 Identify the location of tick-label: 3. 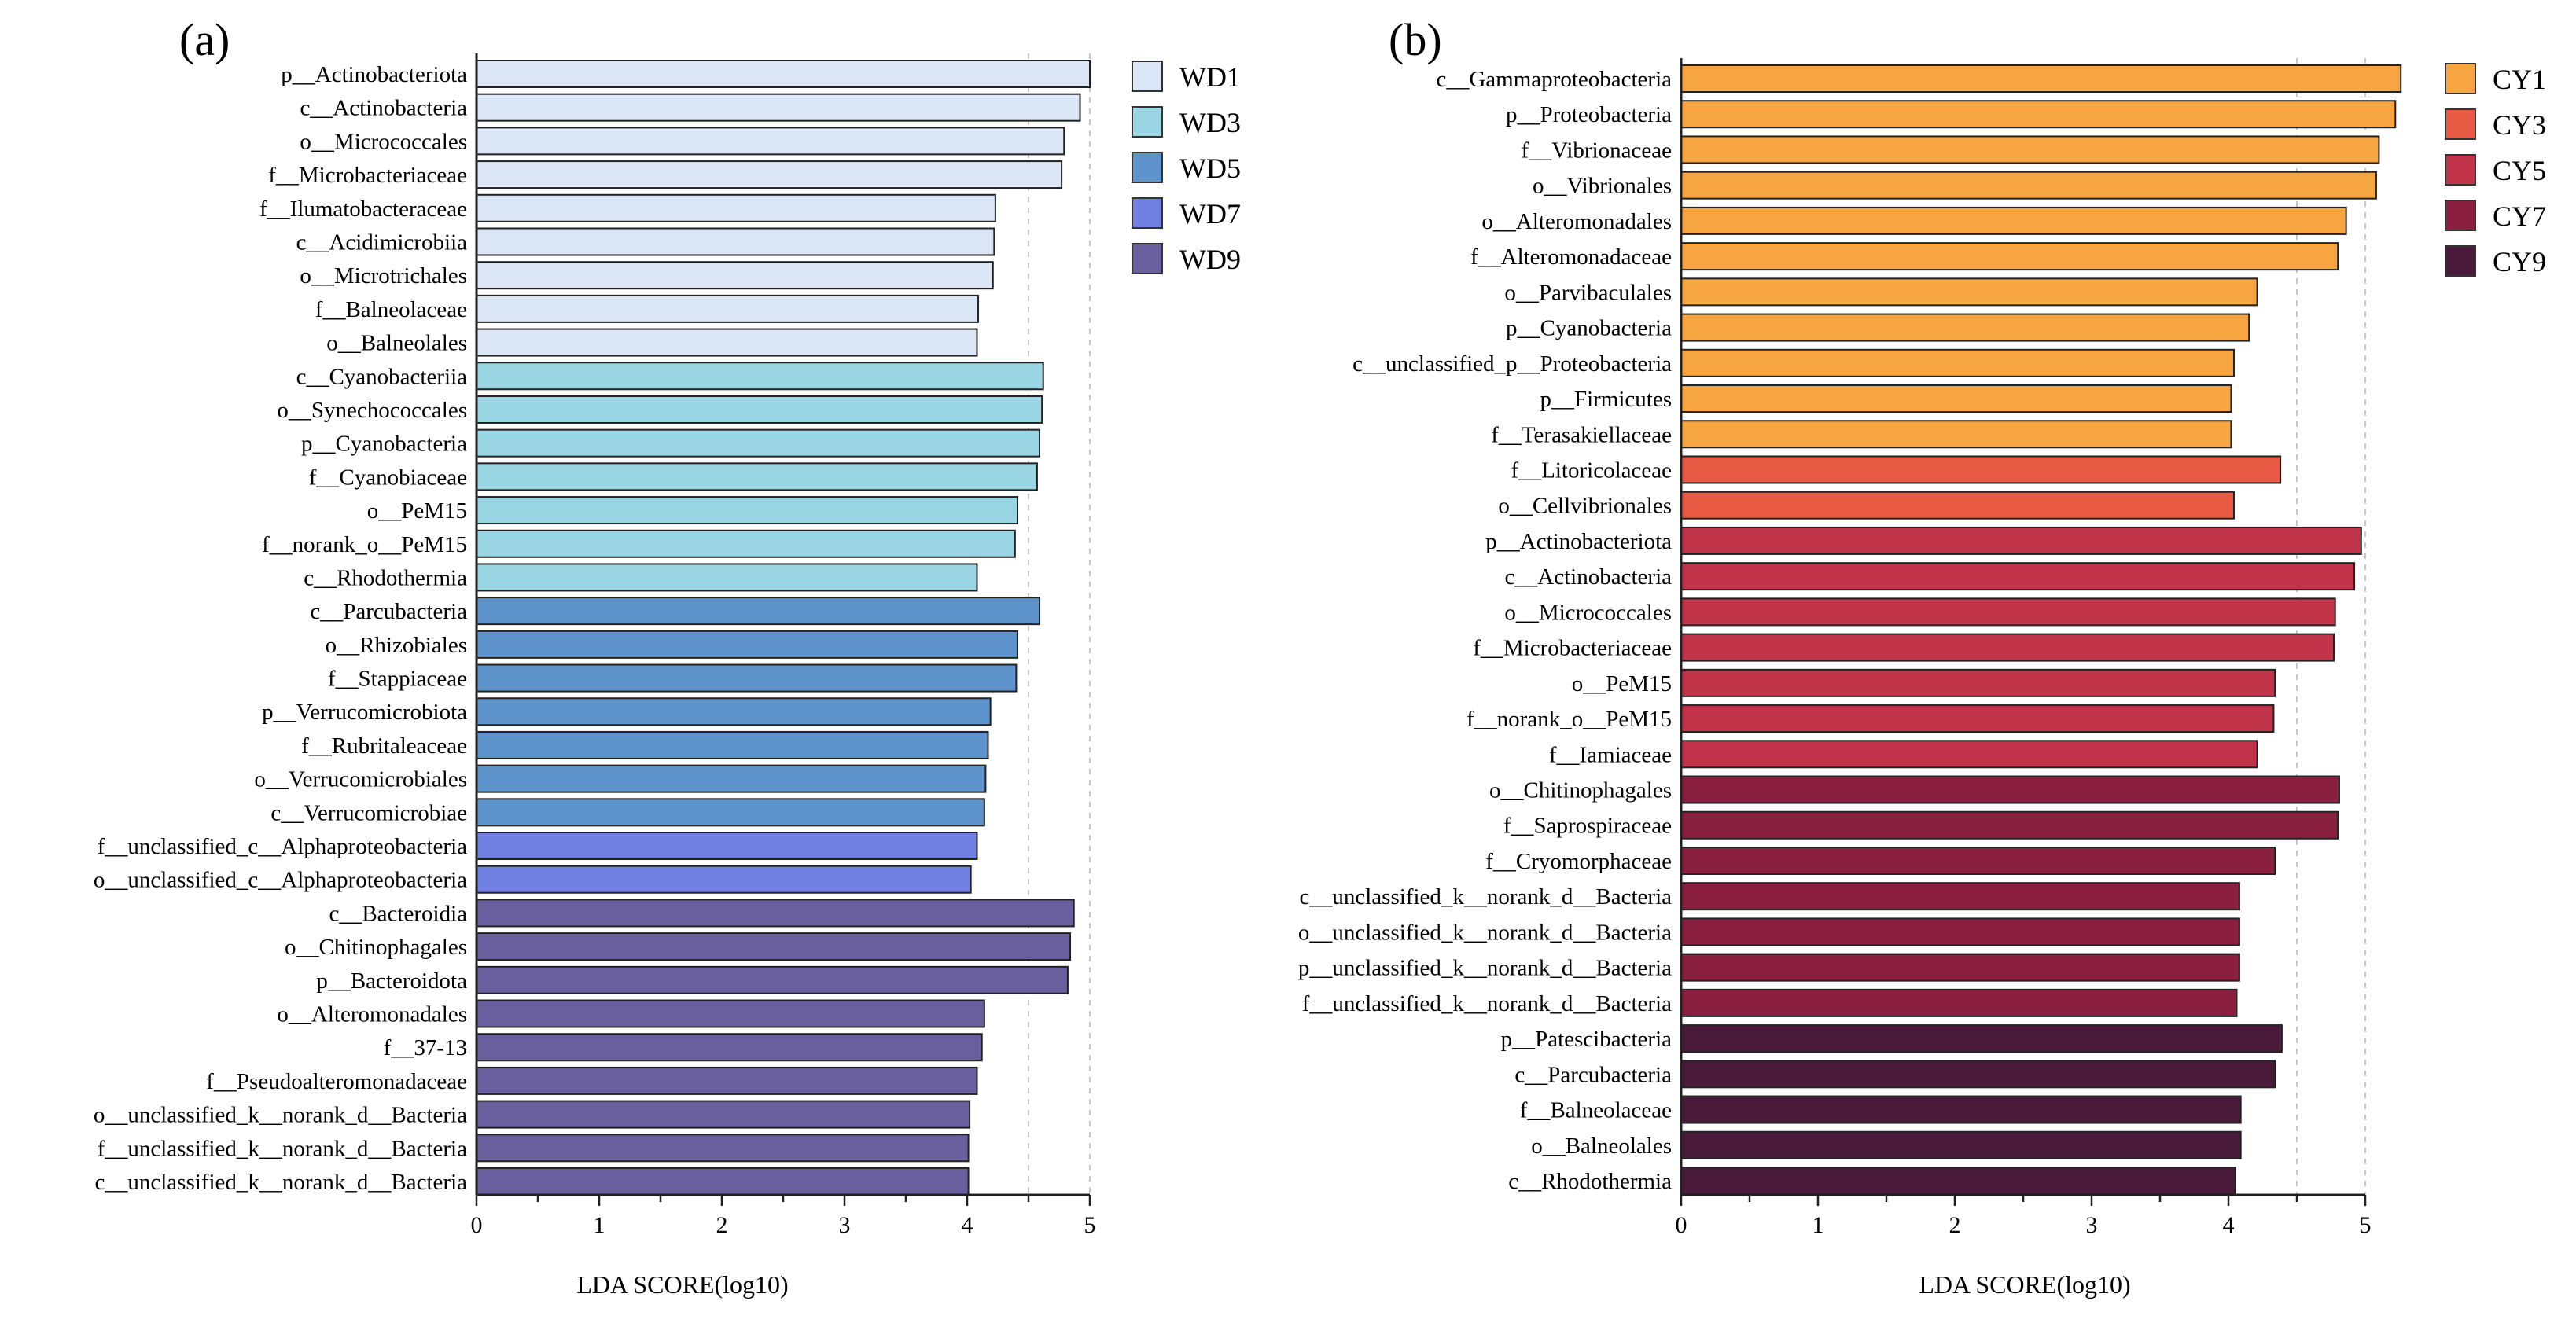
(2092, 1225).